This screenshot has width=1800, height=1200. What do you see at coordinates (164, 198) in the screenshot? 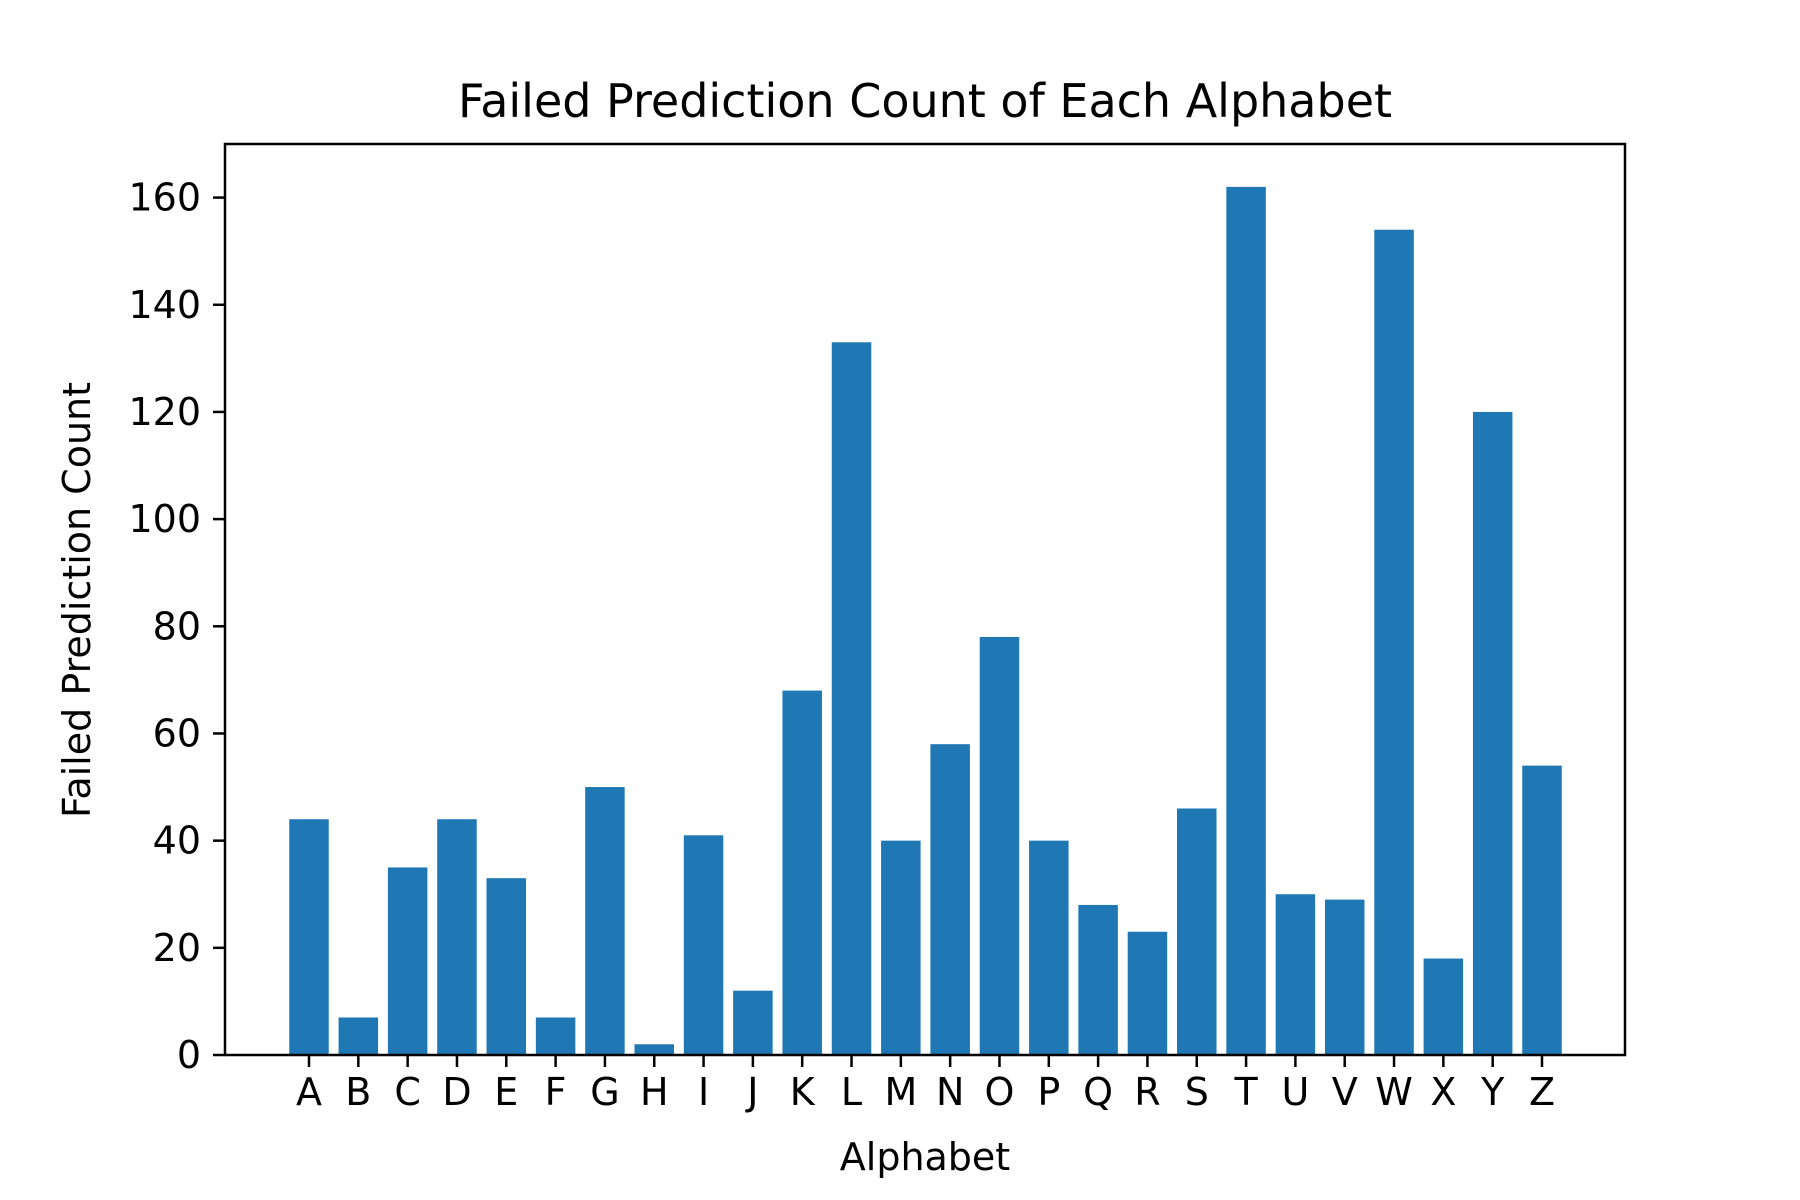
I see `y-tick-label-160: 160` at bounding box center [164, 198].